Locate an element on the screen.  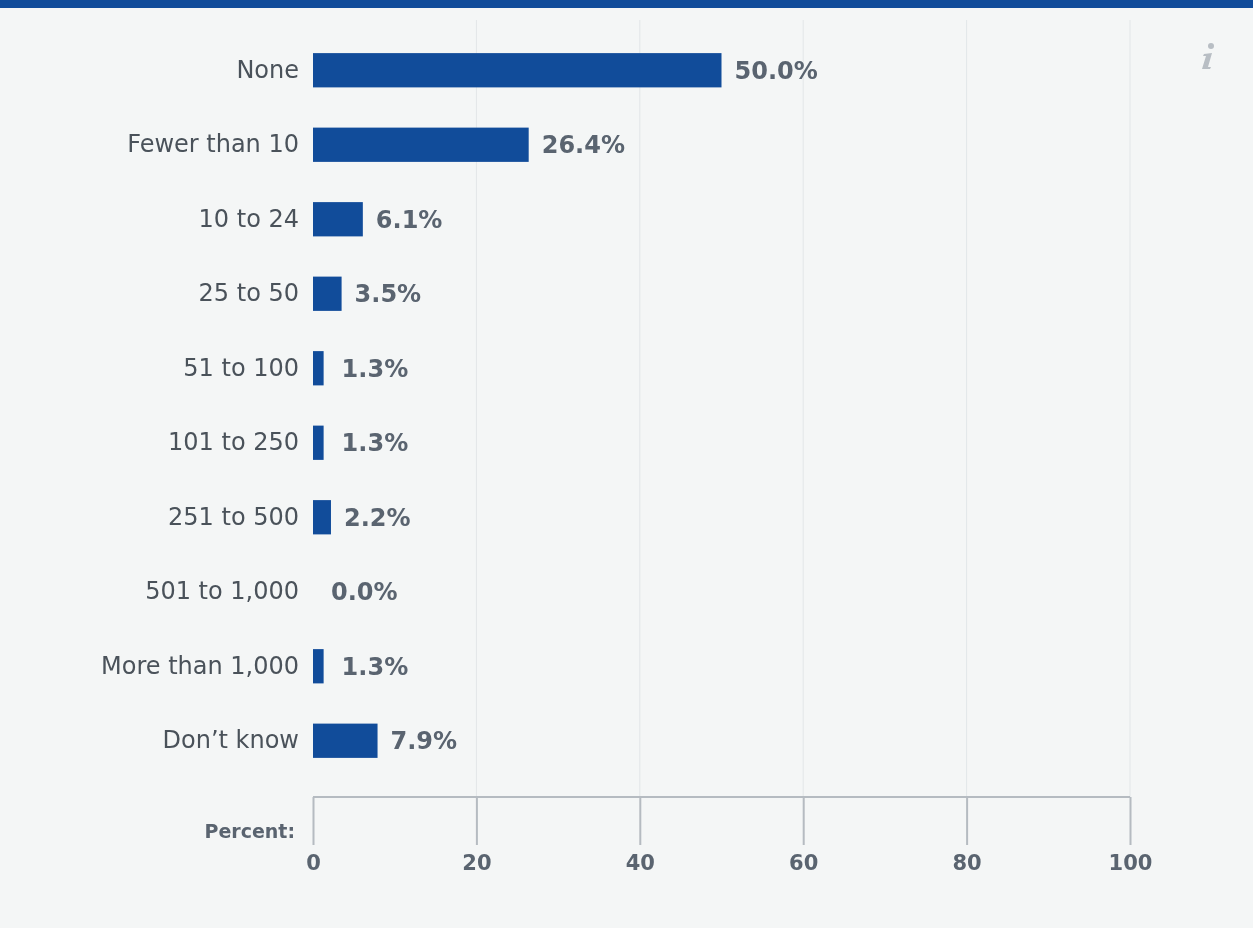
data-label: 3.5% is located at coordinates (388, 294).